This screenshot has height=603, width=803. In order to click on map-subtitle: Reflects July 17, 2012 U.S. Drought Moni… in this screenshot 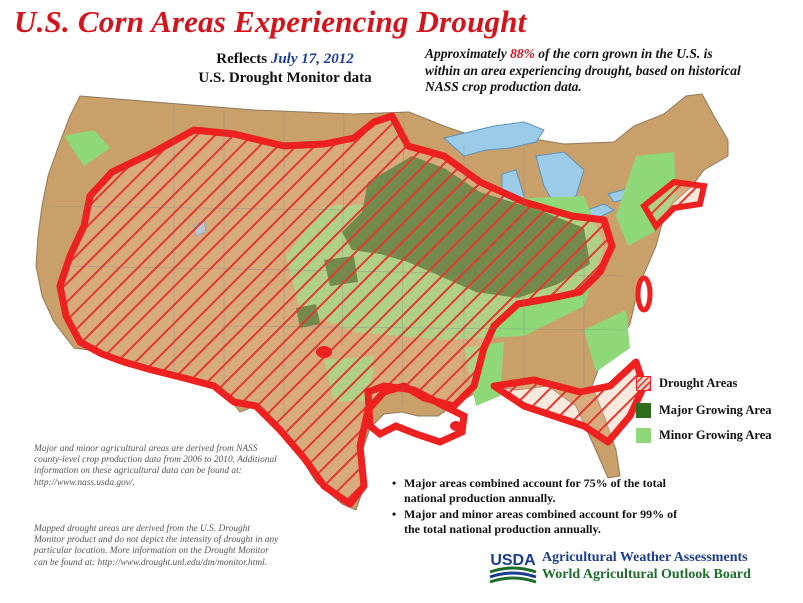, I will do `click(285, 69)`.